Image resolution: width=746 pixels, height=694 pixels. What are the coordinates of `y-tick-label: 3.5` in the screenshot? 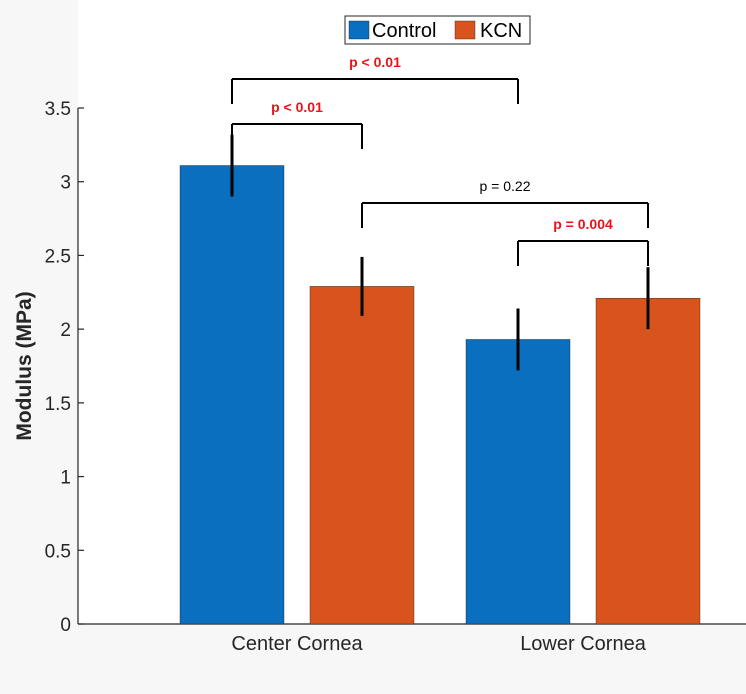 It's located at (58, 109).